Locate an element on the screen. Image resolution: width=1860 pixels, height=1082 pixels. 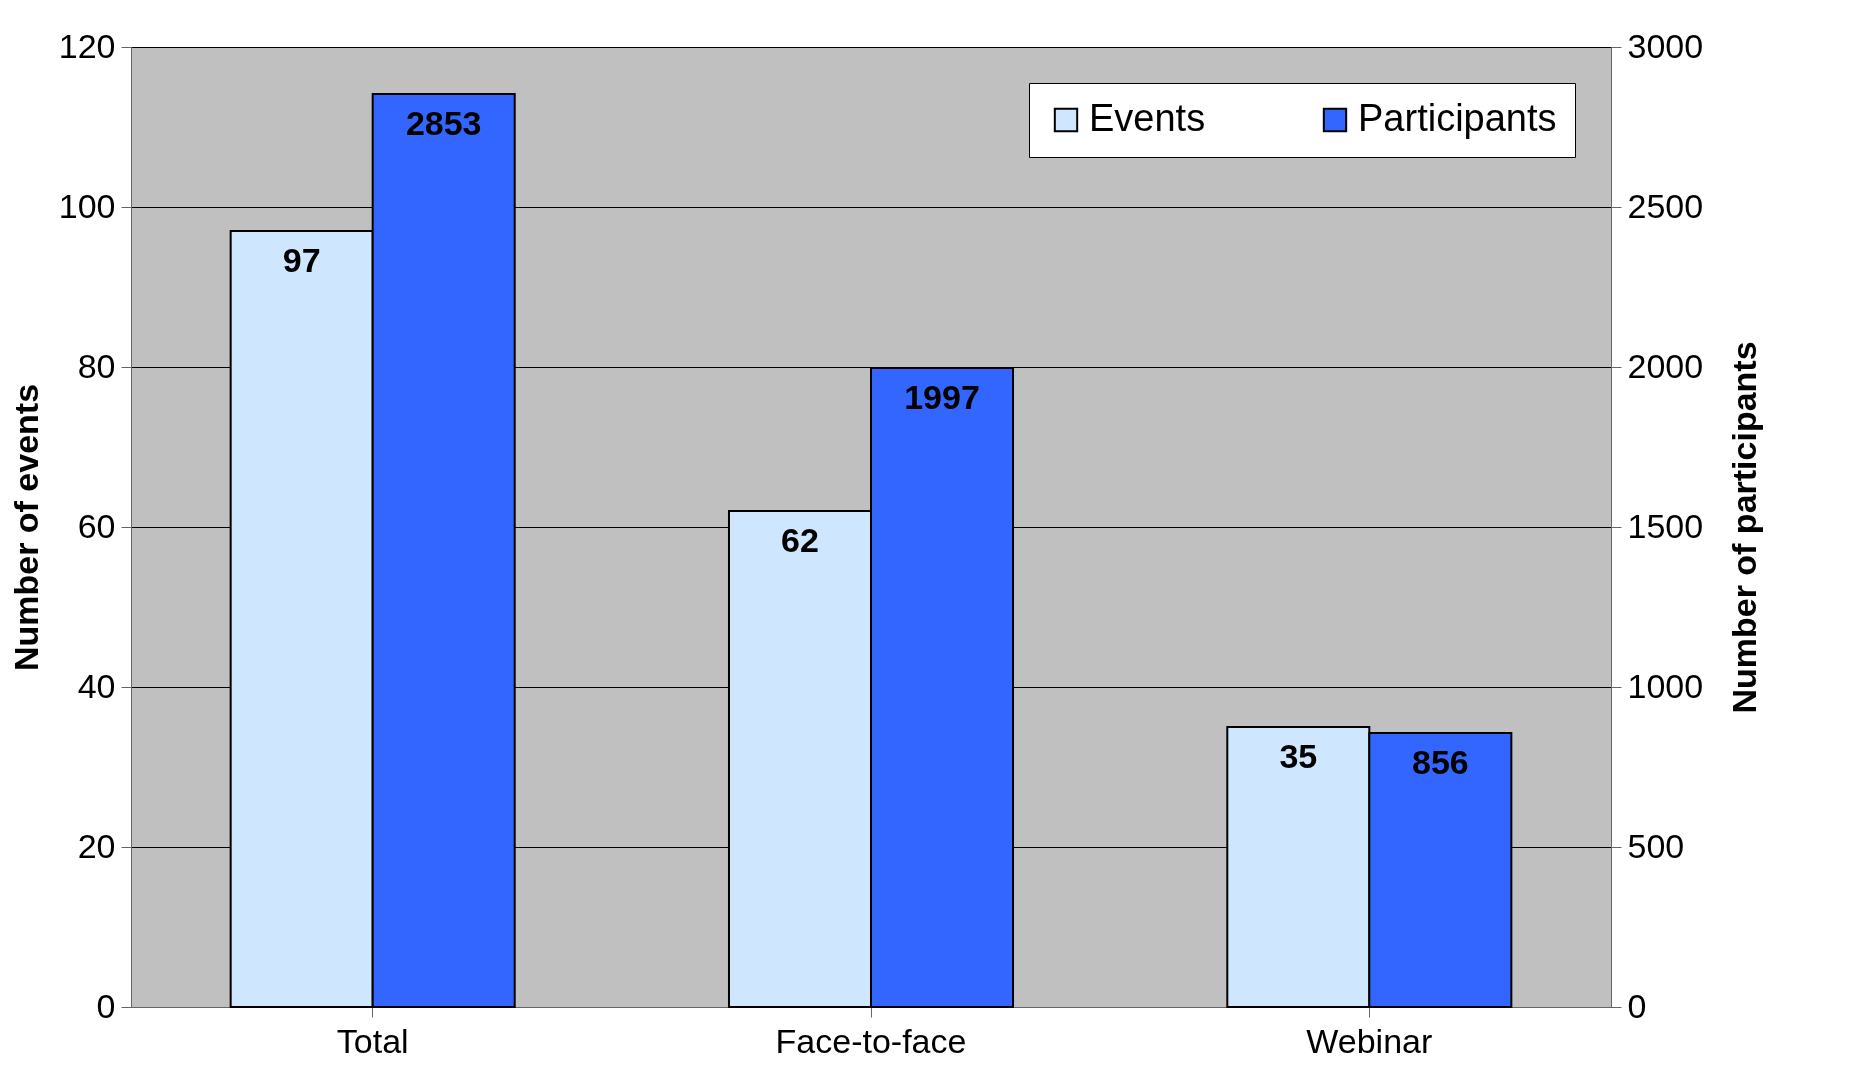
x-tick-label: Face-to-face is located at coordinates (871, 1040).